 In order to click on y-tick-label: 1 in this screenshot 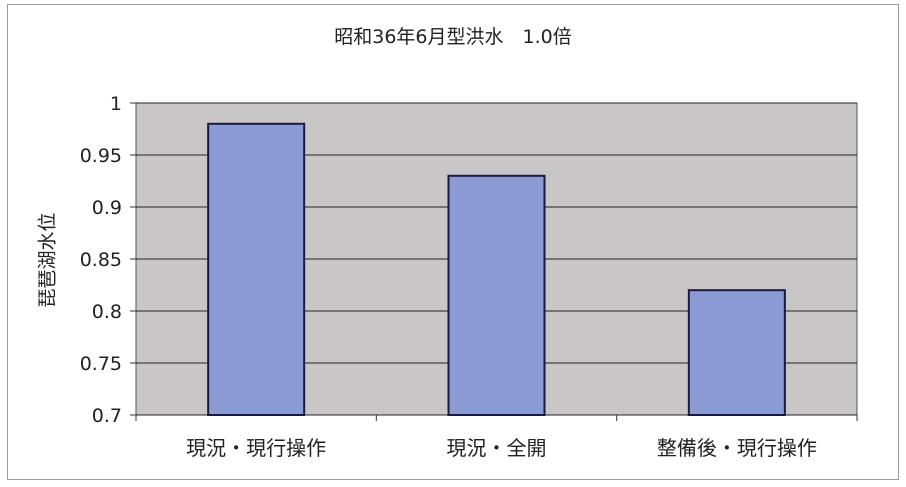, I will do `click(116, 104)`.